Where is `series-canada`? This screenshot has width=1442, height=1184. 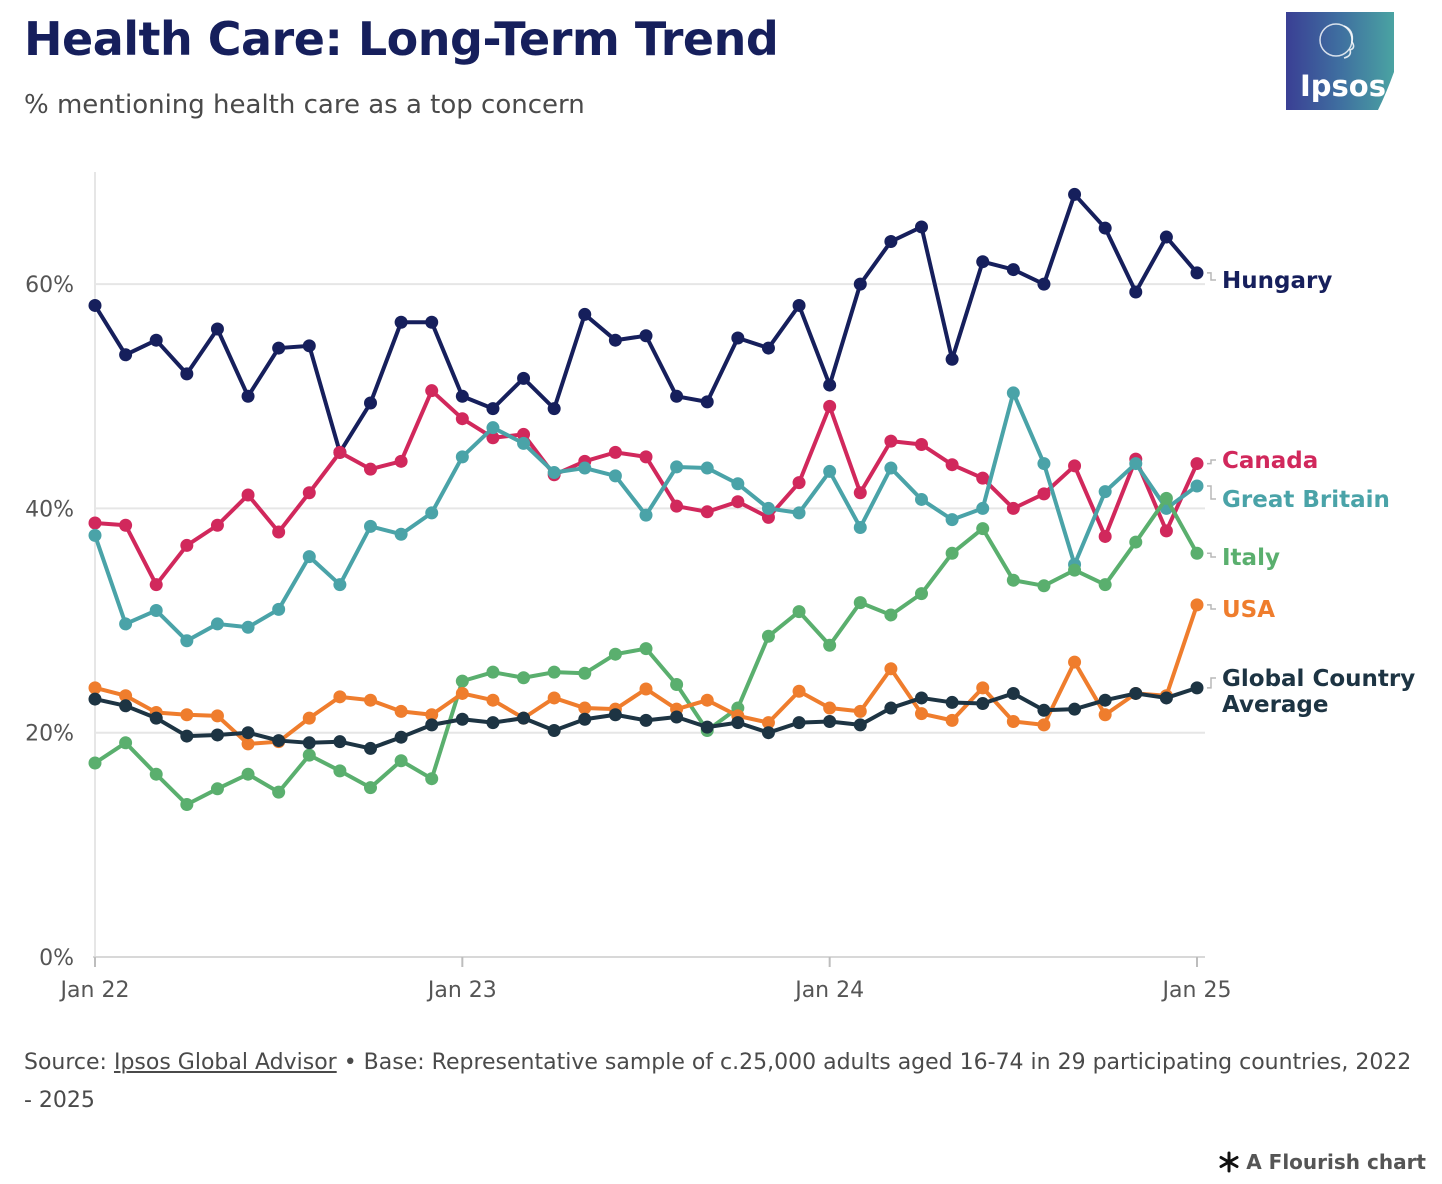
series-canada is located at coordinates (646, 488).